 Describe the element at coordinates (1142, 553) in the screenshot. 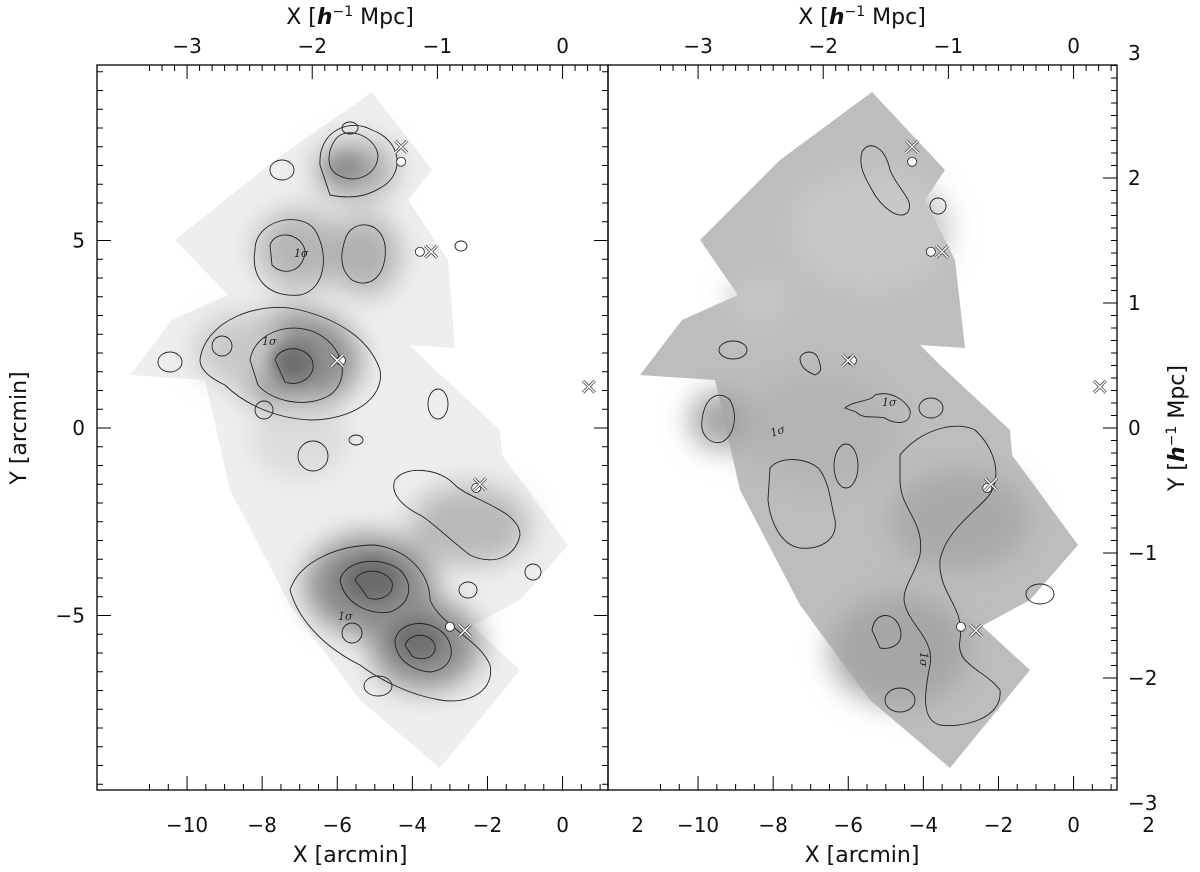

I see `y-tick-label-mpc: −1` at that location.